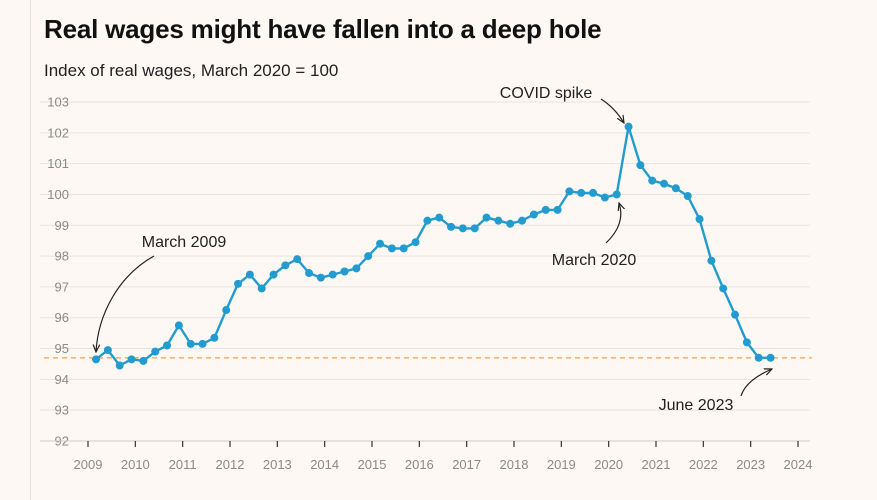 This screenshot has width=877, height=500. I want to click on y-tick-label-99: 99, so click(62, 225).